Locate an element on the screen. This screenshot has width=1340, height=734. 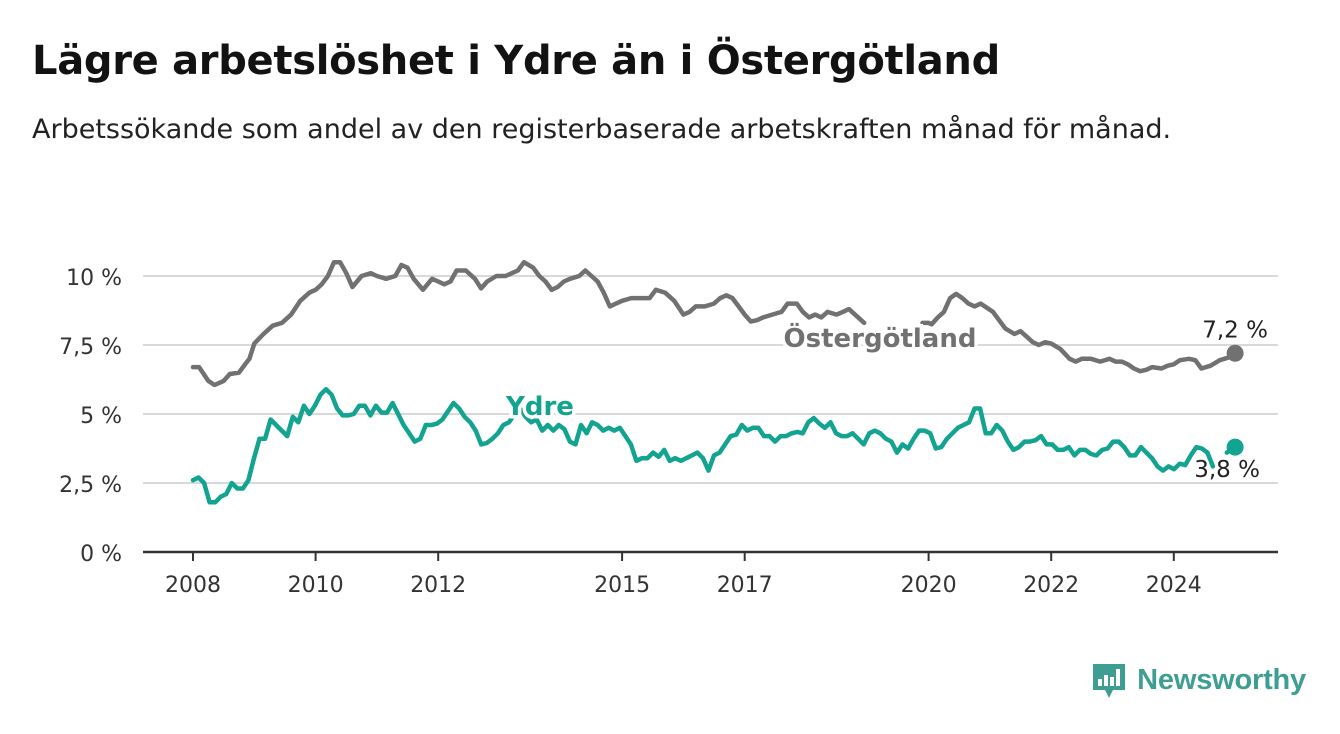
series-labels: 7,2 % Östergötland 3,8 % Ydre is located at coordinates (886, 400).